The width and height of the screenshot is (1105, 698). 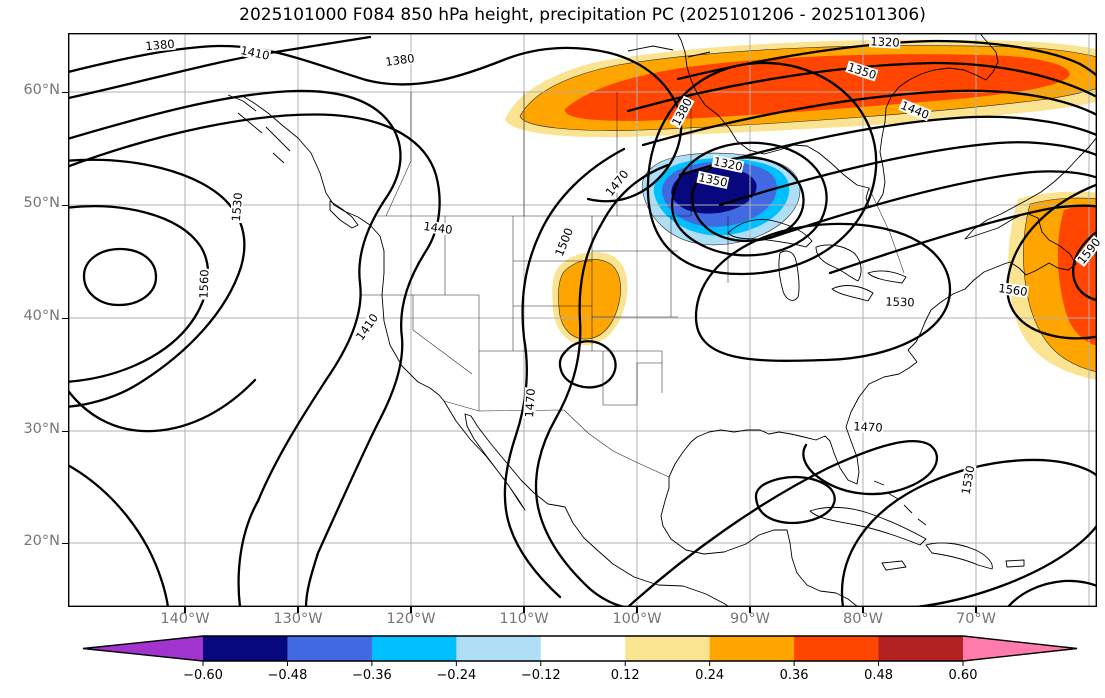 What do you see at coordinates (885, 42) in the screenshot?
I see `contour-label: 1320` at bounding box center [885, 42].